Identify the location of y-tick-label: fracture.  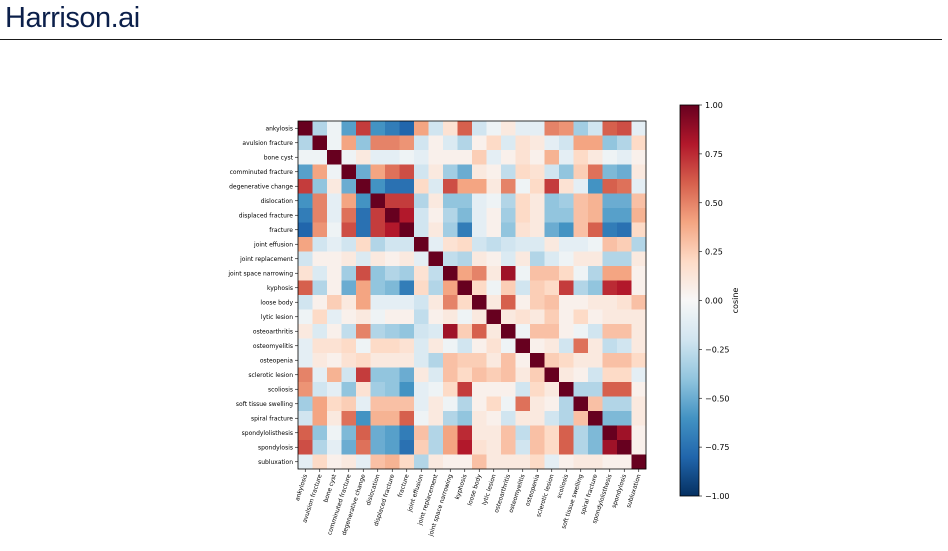
(281, 230).